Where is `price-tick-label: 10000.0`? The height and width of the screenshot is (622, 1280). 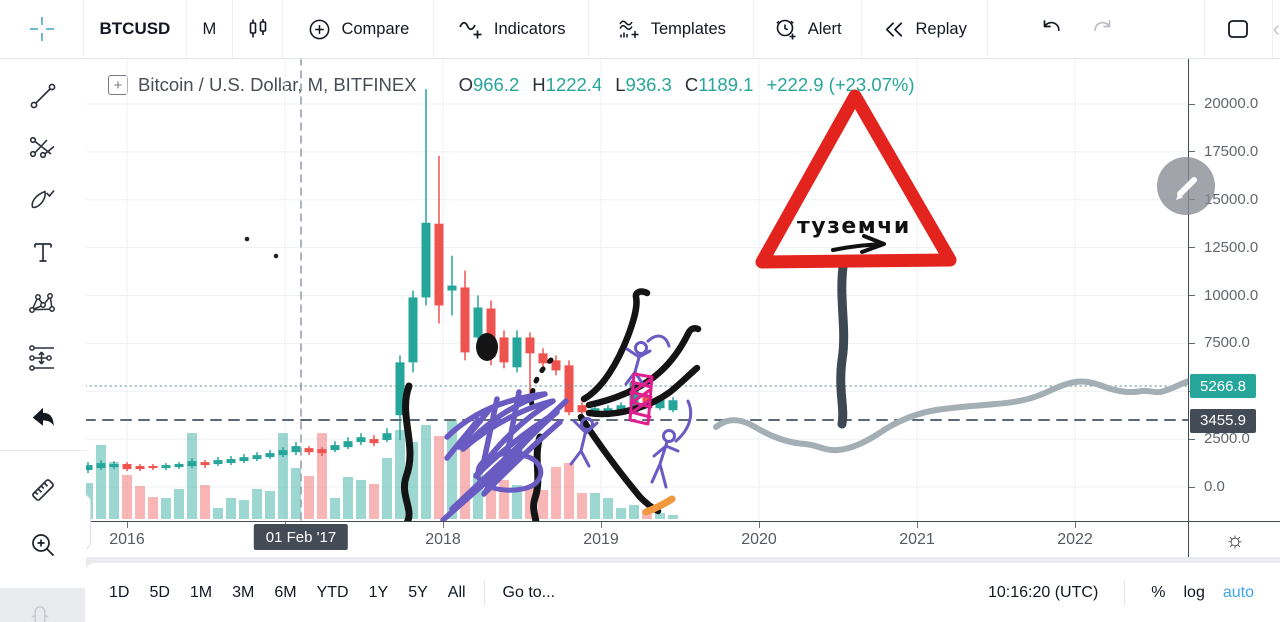
price-tick-label: 10000.0 is located at coordinates (1231, 295).